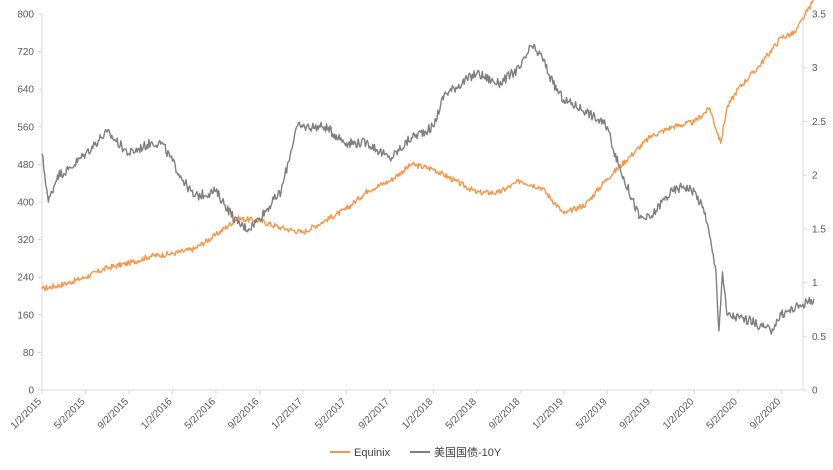 This screenshot has height=470, width=833. I want to click on x-tick-label: 5/2/2016, so click(201, 414).